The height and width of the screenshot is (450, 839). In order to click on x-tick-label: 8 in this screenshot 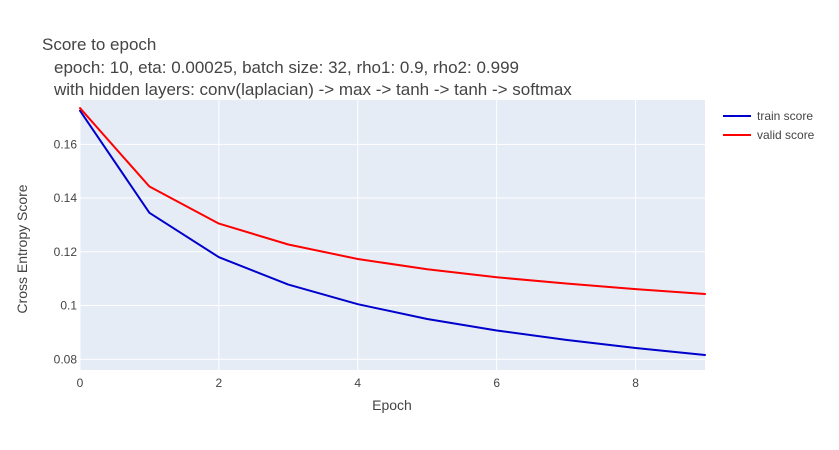, I will do `click(635, 383)`.